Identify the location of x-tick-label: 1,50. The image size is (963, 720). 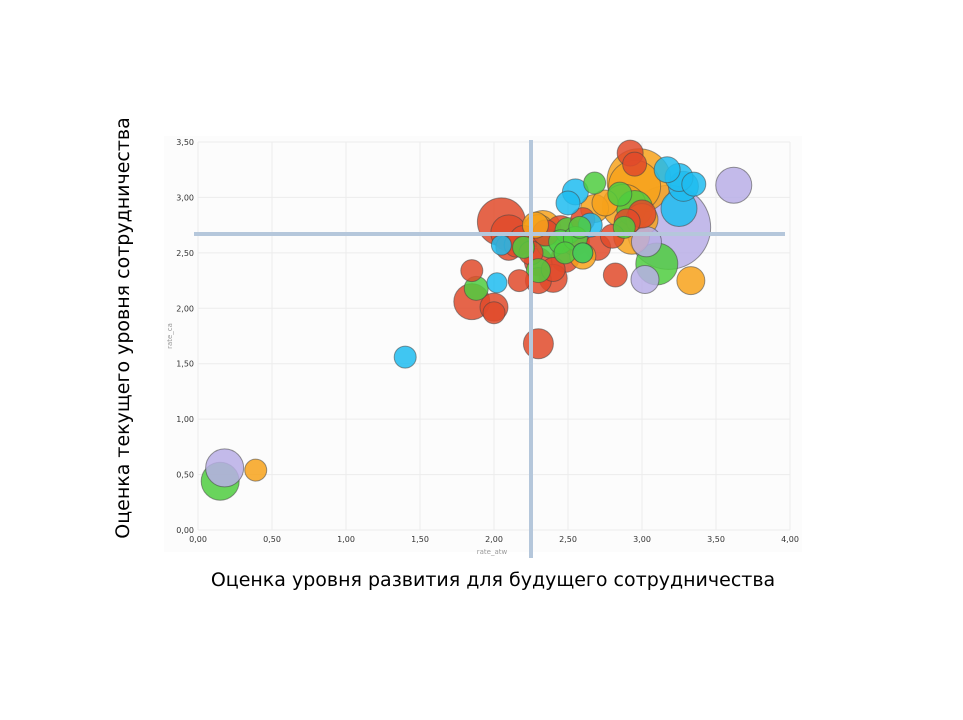
(420, 539).